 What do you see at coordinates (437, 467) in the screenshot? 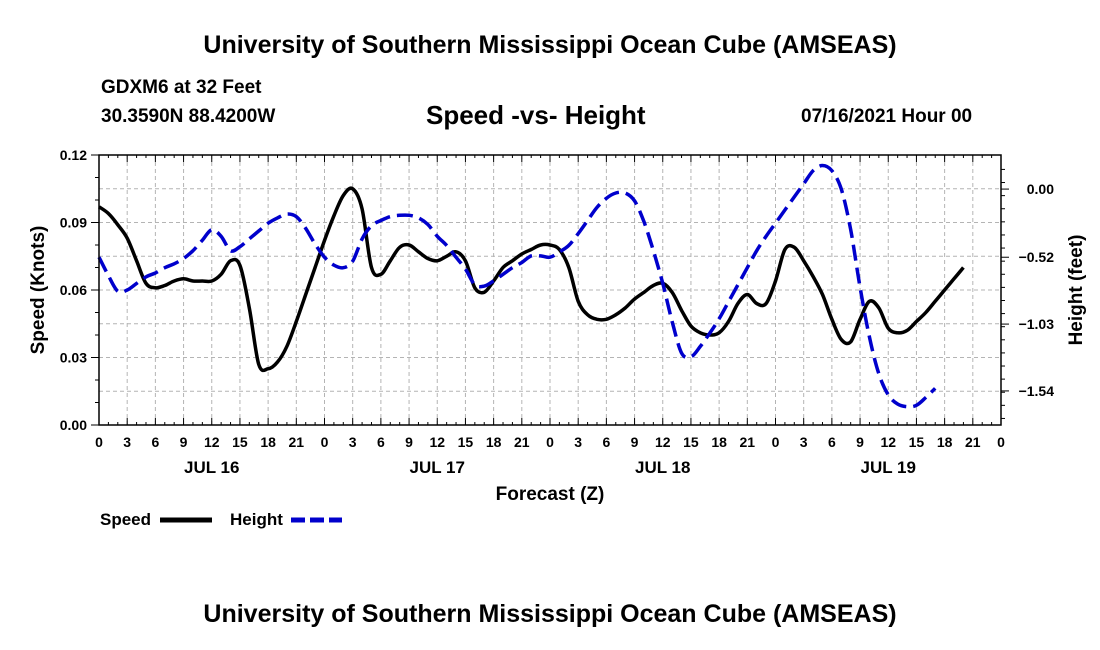
I see `day-label: JUL 17` at bounding box center [437, 467].